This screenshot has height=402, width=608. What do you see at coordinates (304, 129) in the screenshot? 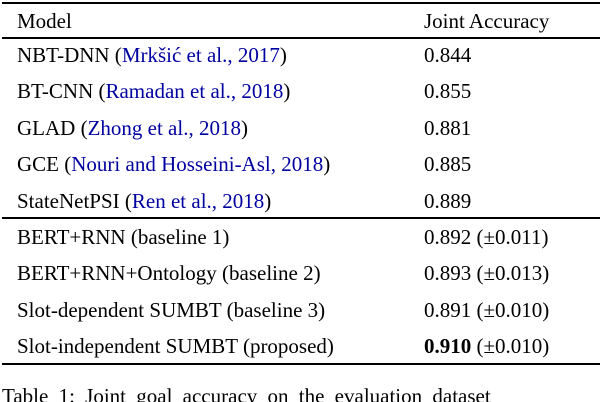
I see `table-row: GLAD (Zhong et al., 2018) 0.881` at bounding box center [304, 129].